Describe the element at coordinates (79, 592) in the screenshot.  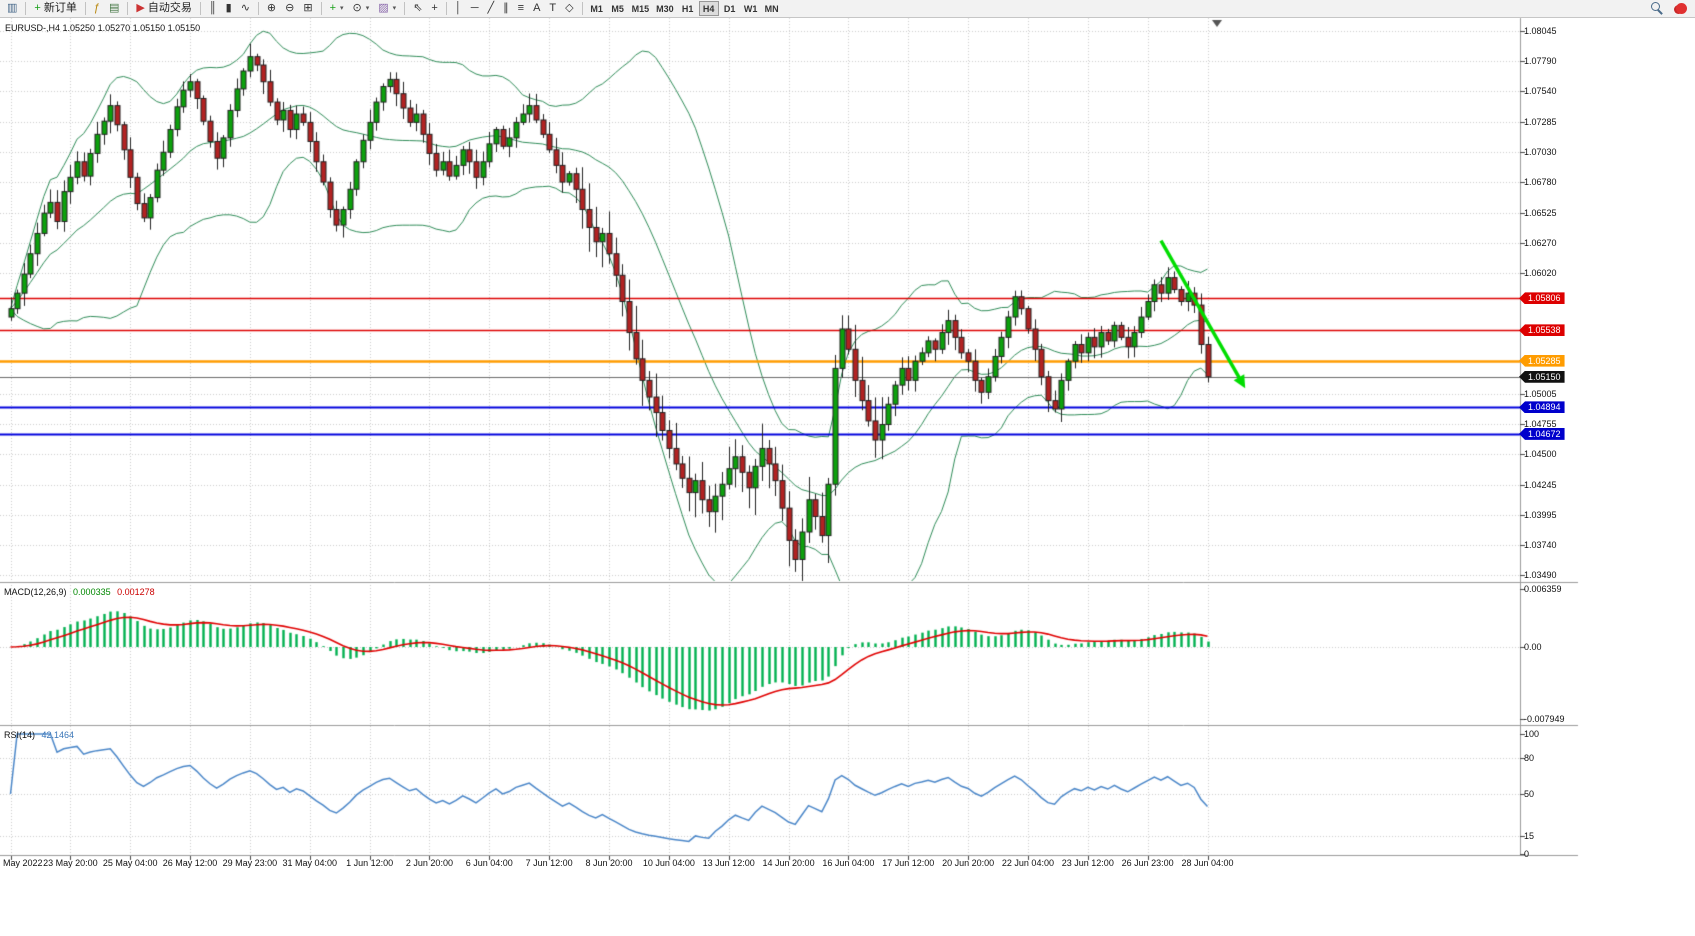
I see `macd-indicator-label: MACD(12,26,9) 0.000335 0.001278` at that location.